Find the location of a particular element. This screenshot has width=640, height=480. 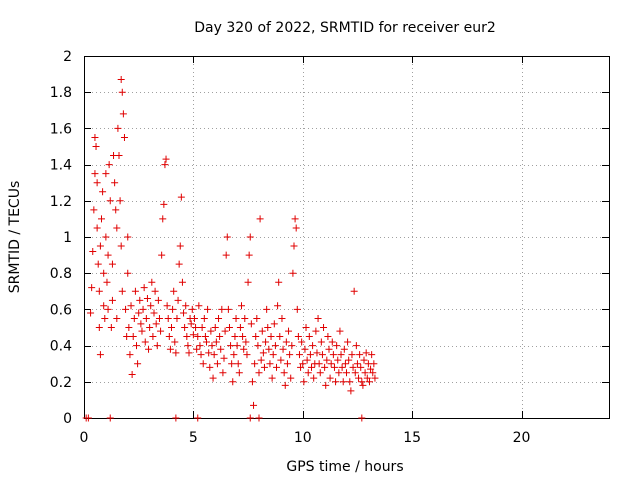

y-tick-labels: 0 0.2 0.4 0.6 0.8 1 1.2 1.4 1.6 1.8 2 is located at coordinates (61, 238).